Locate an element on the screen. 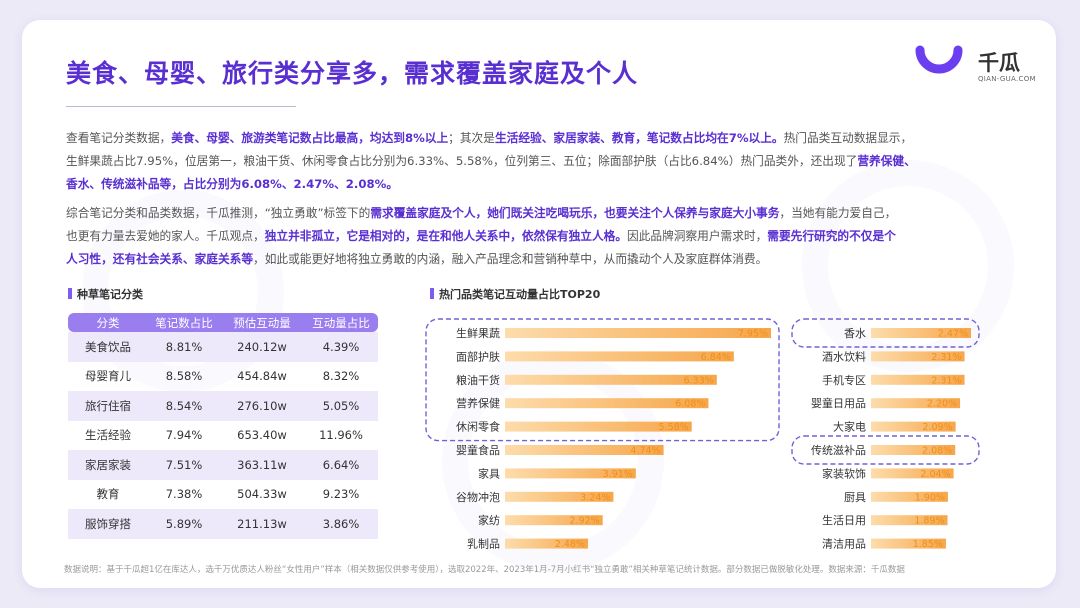 Image resolution: width=1080 pixels, height=608 pixels. interaction-share-cell: 6.64% is located at coordinates (341, 465).